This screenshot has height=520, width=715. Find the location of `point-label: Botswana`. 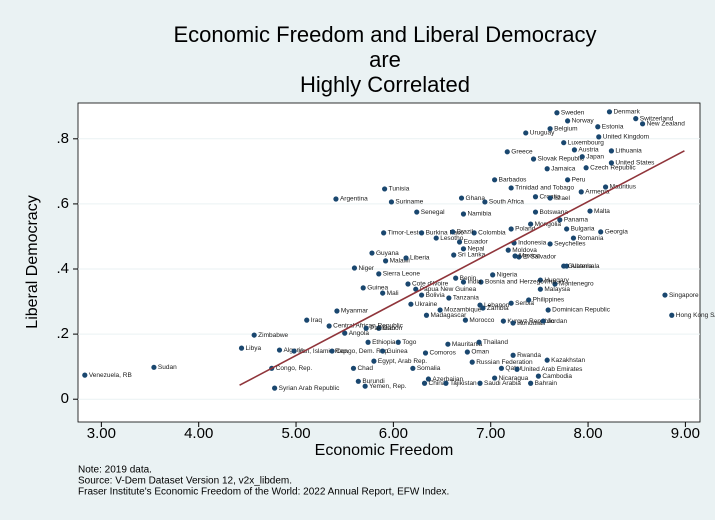

point-label: Botswana is located at coordinates (553, 212).